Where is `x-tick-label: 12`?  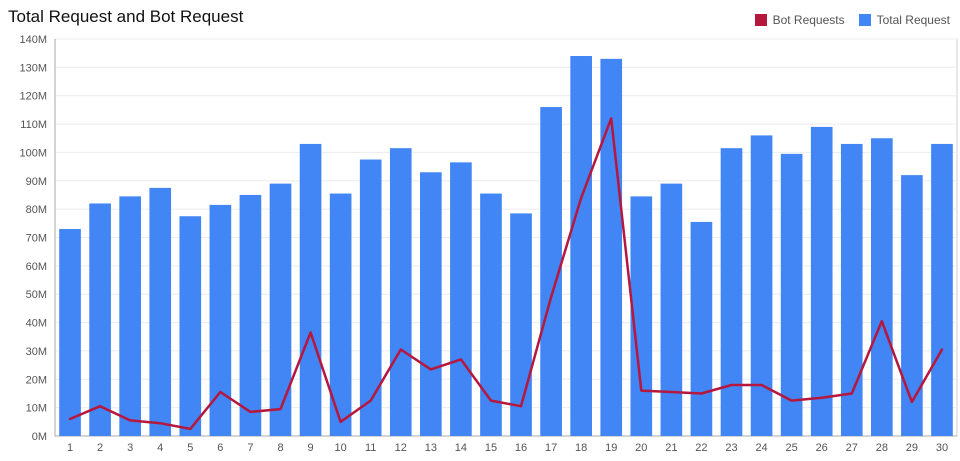
x-tick-label: 12 is located at coordinates (401, 448).